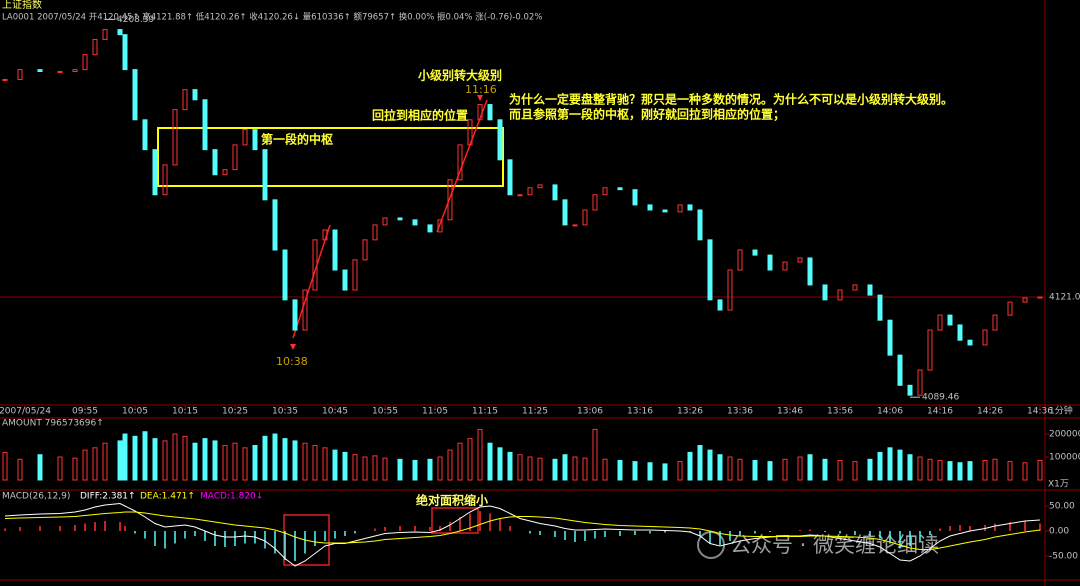  I want to click on pivot-box, so click(330, 157).